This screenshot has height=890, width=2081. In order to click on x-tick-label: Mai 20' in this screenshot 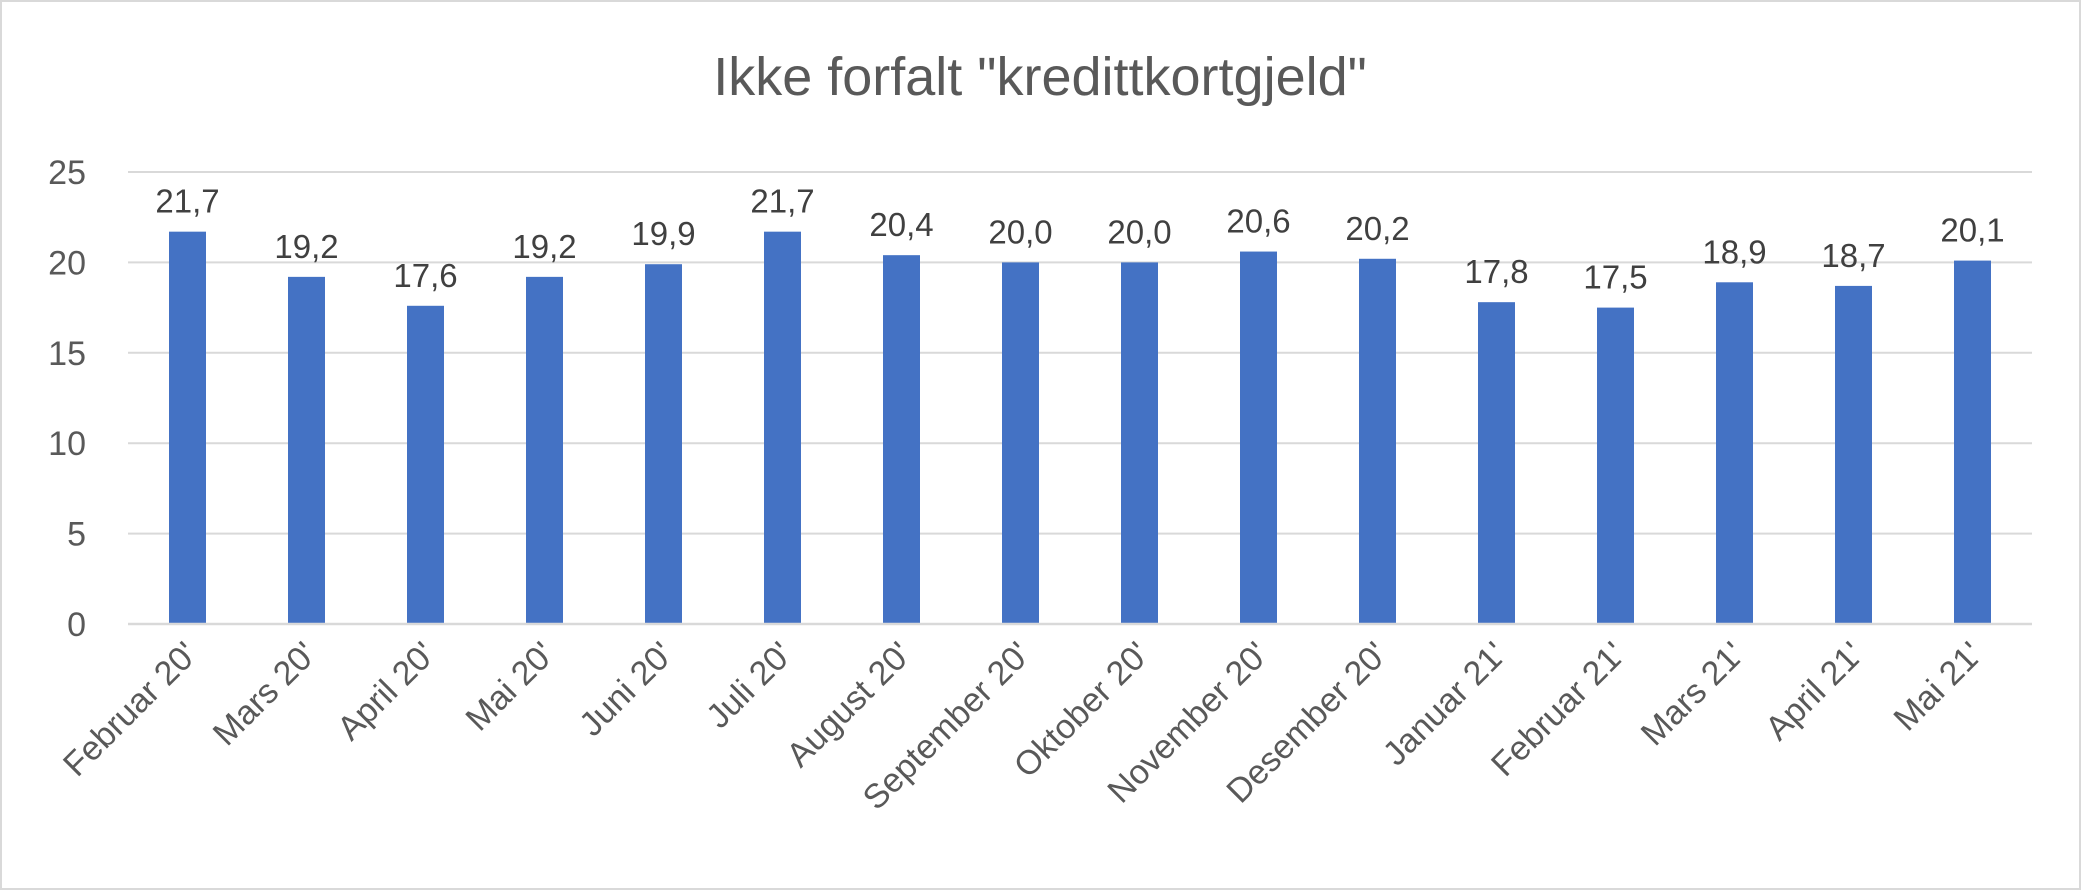, I will do `click(511, 687)`.